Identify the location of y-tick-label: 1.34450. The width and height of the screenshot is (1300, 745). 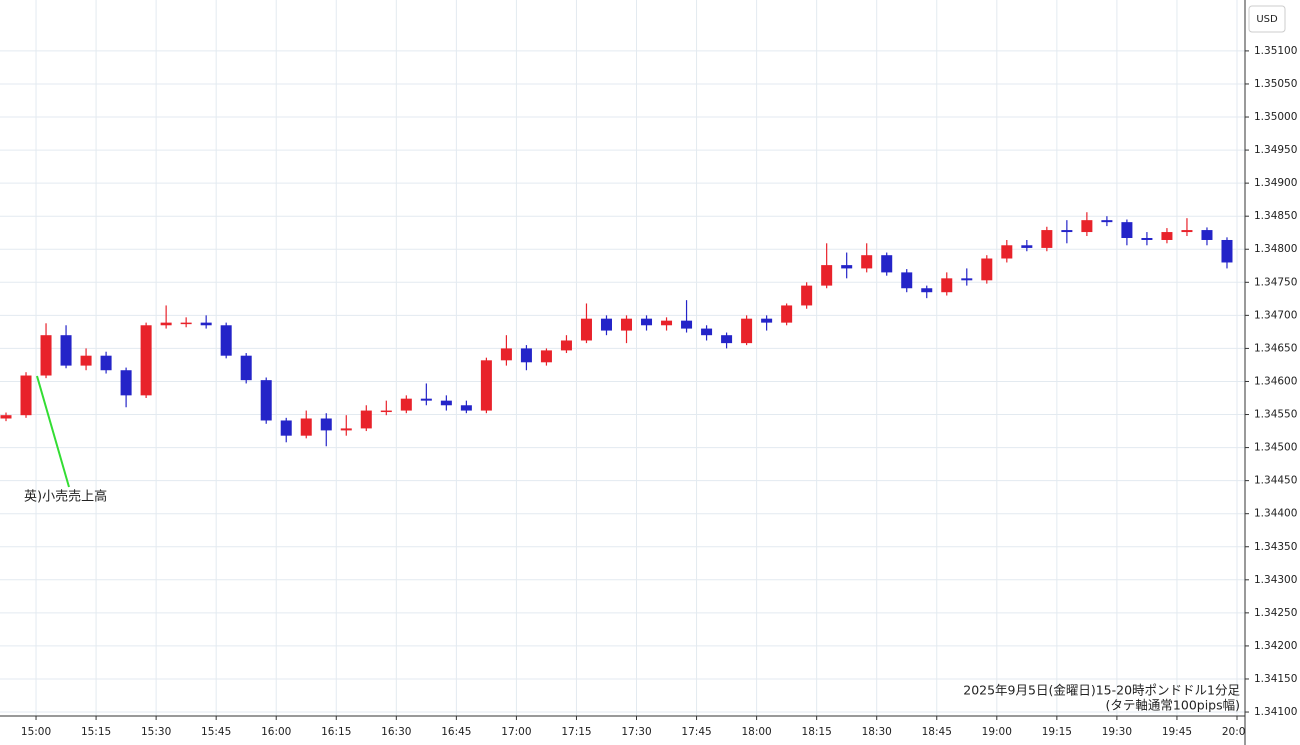
(1275, 481).